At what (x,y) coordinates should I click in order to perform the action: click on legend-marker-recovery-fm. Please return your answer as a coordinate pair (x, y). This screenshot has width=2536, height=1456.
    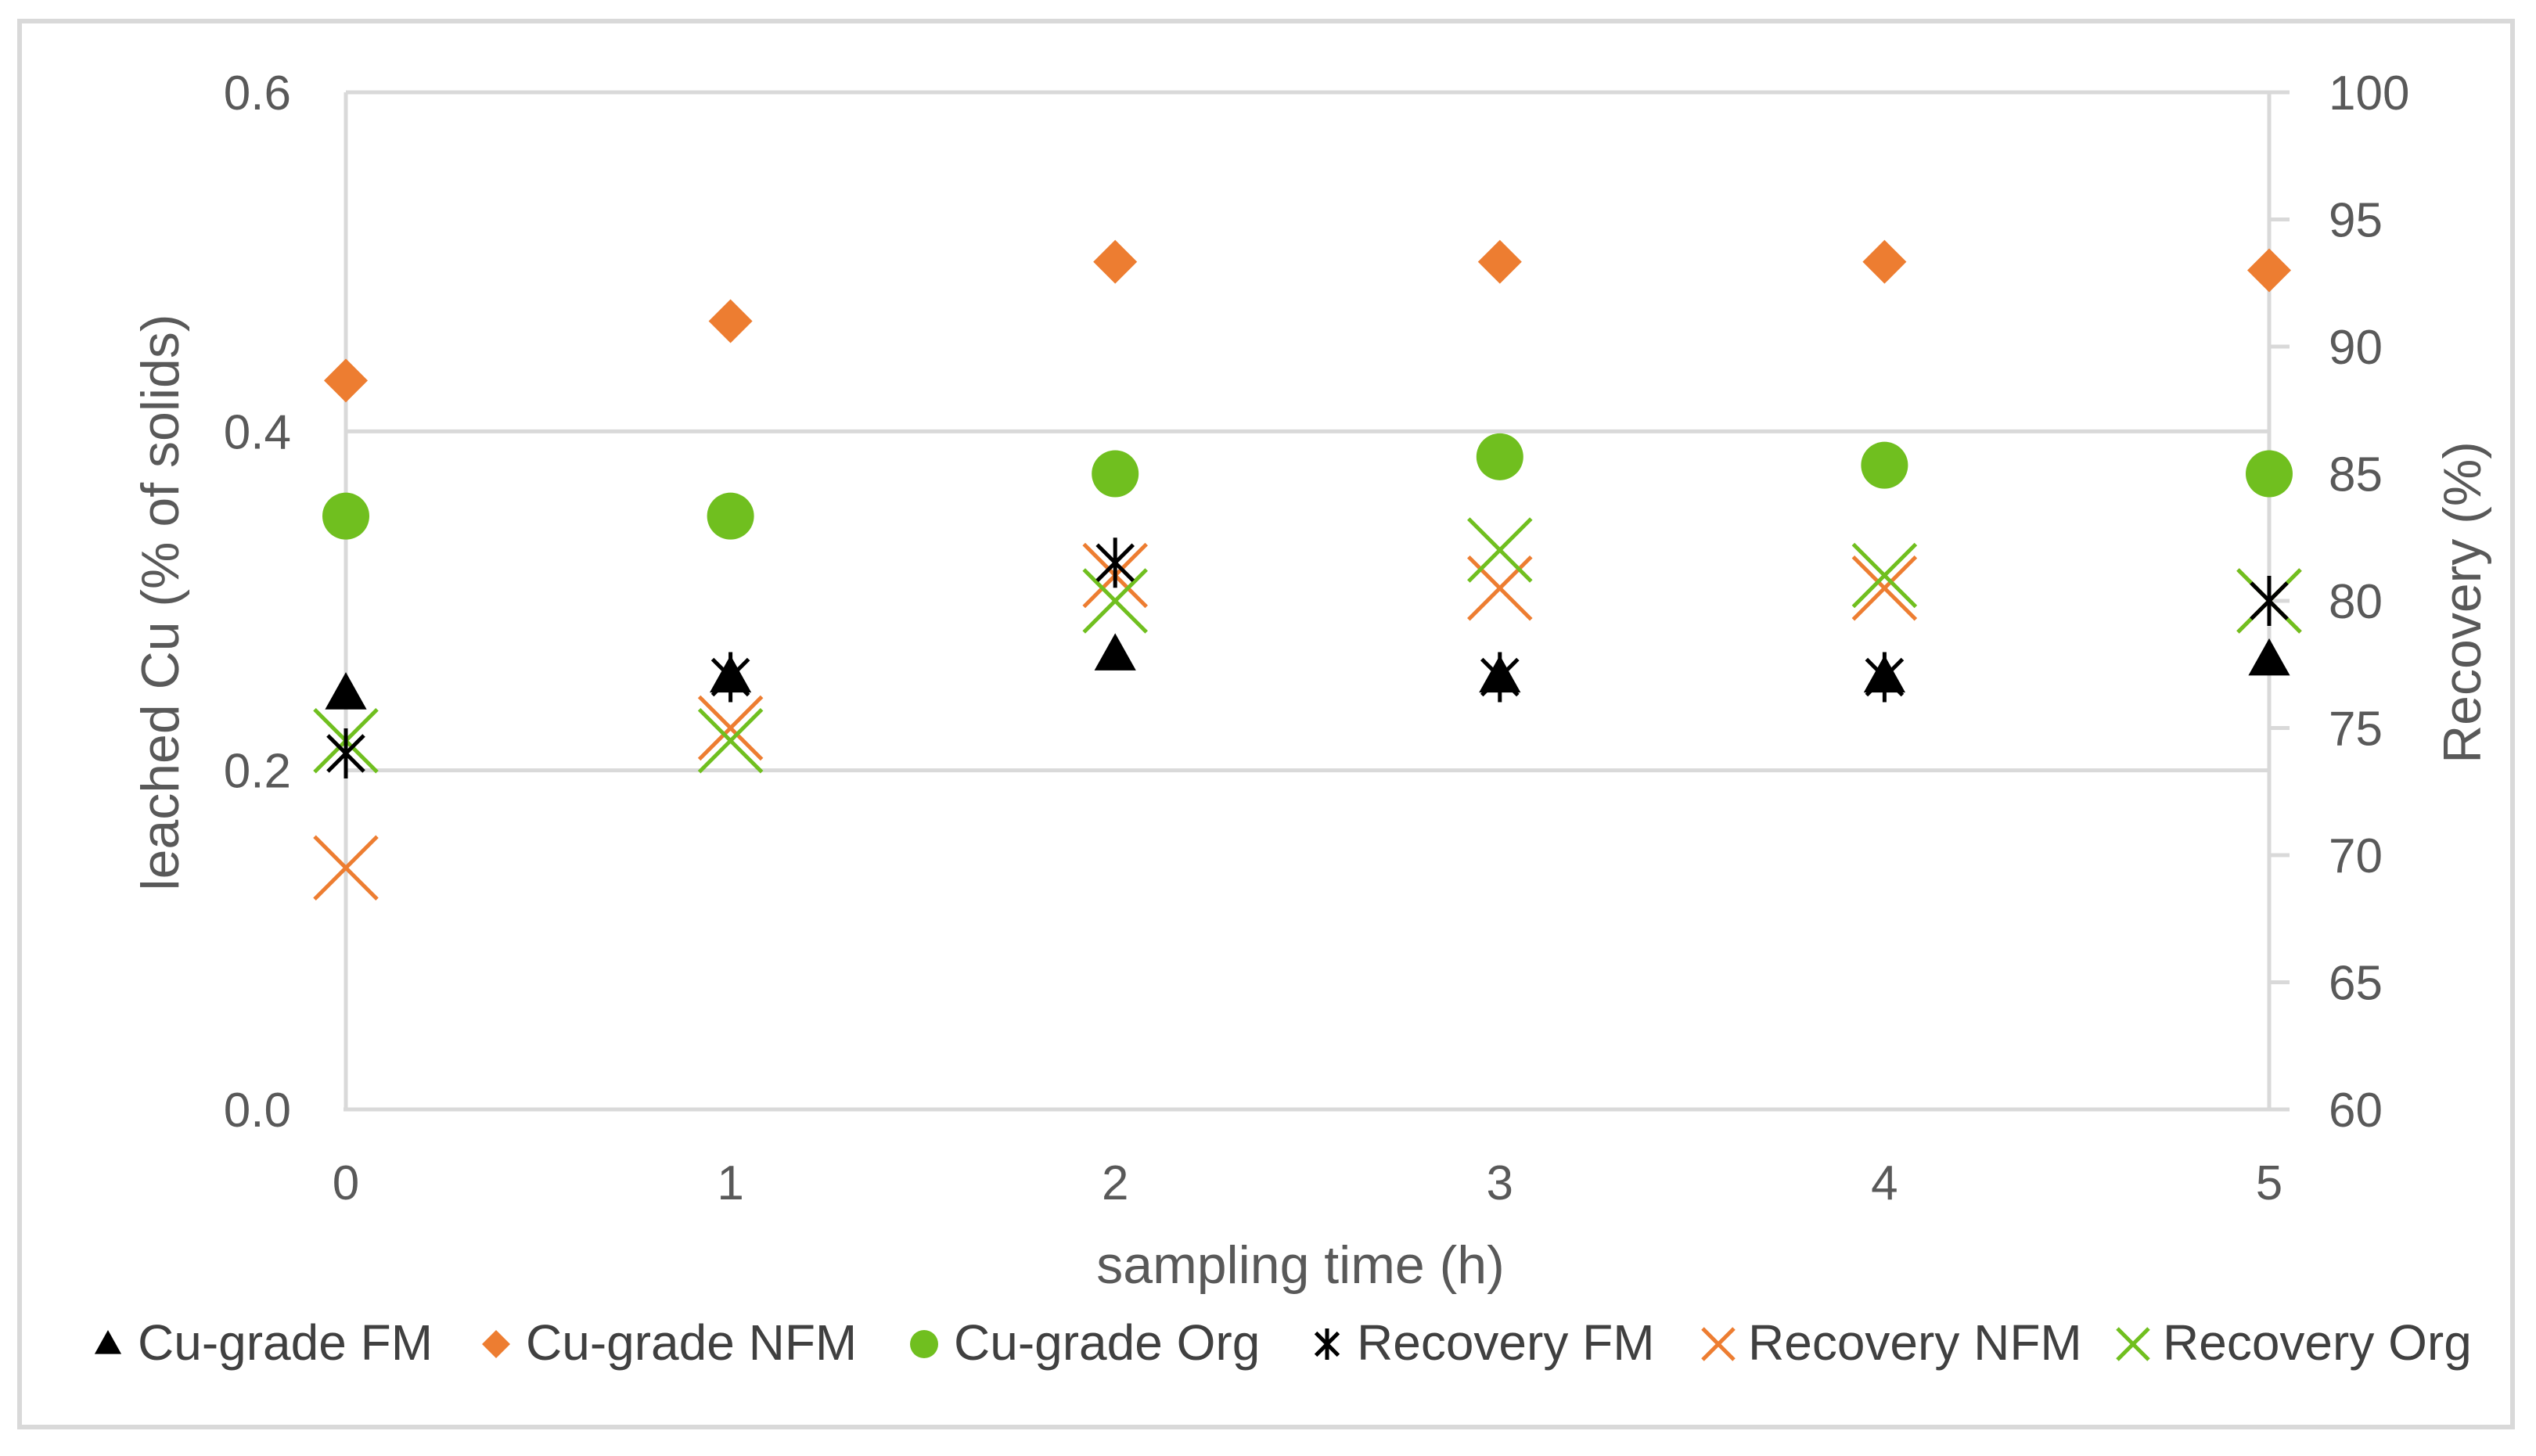
    Looking at the image, I should click on (1327, 1344).